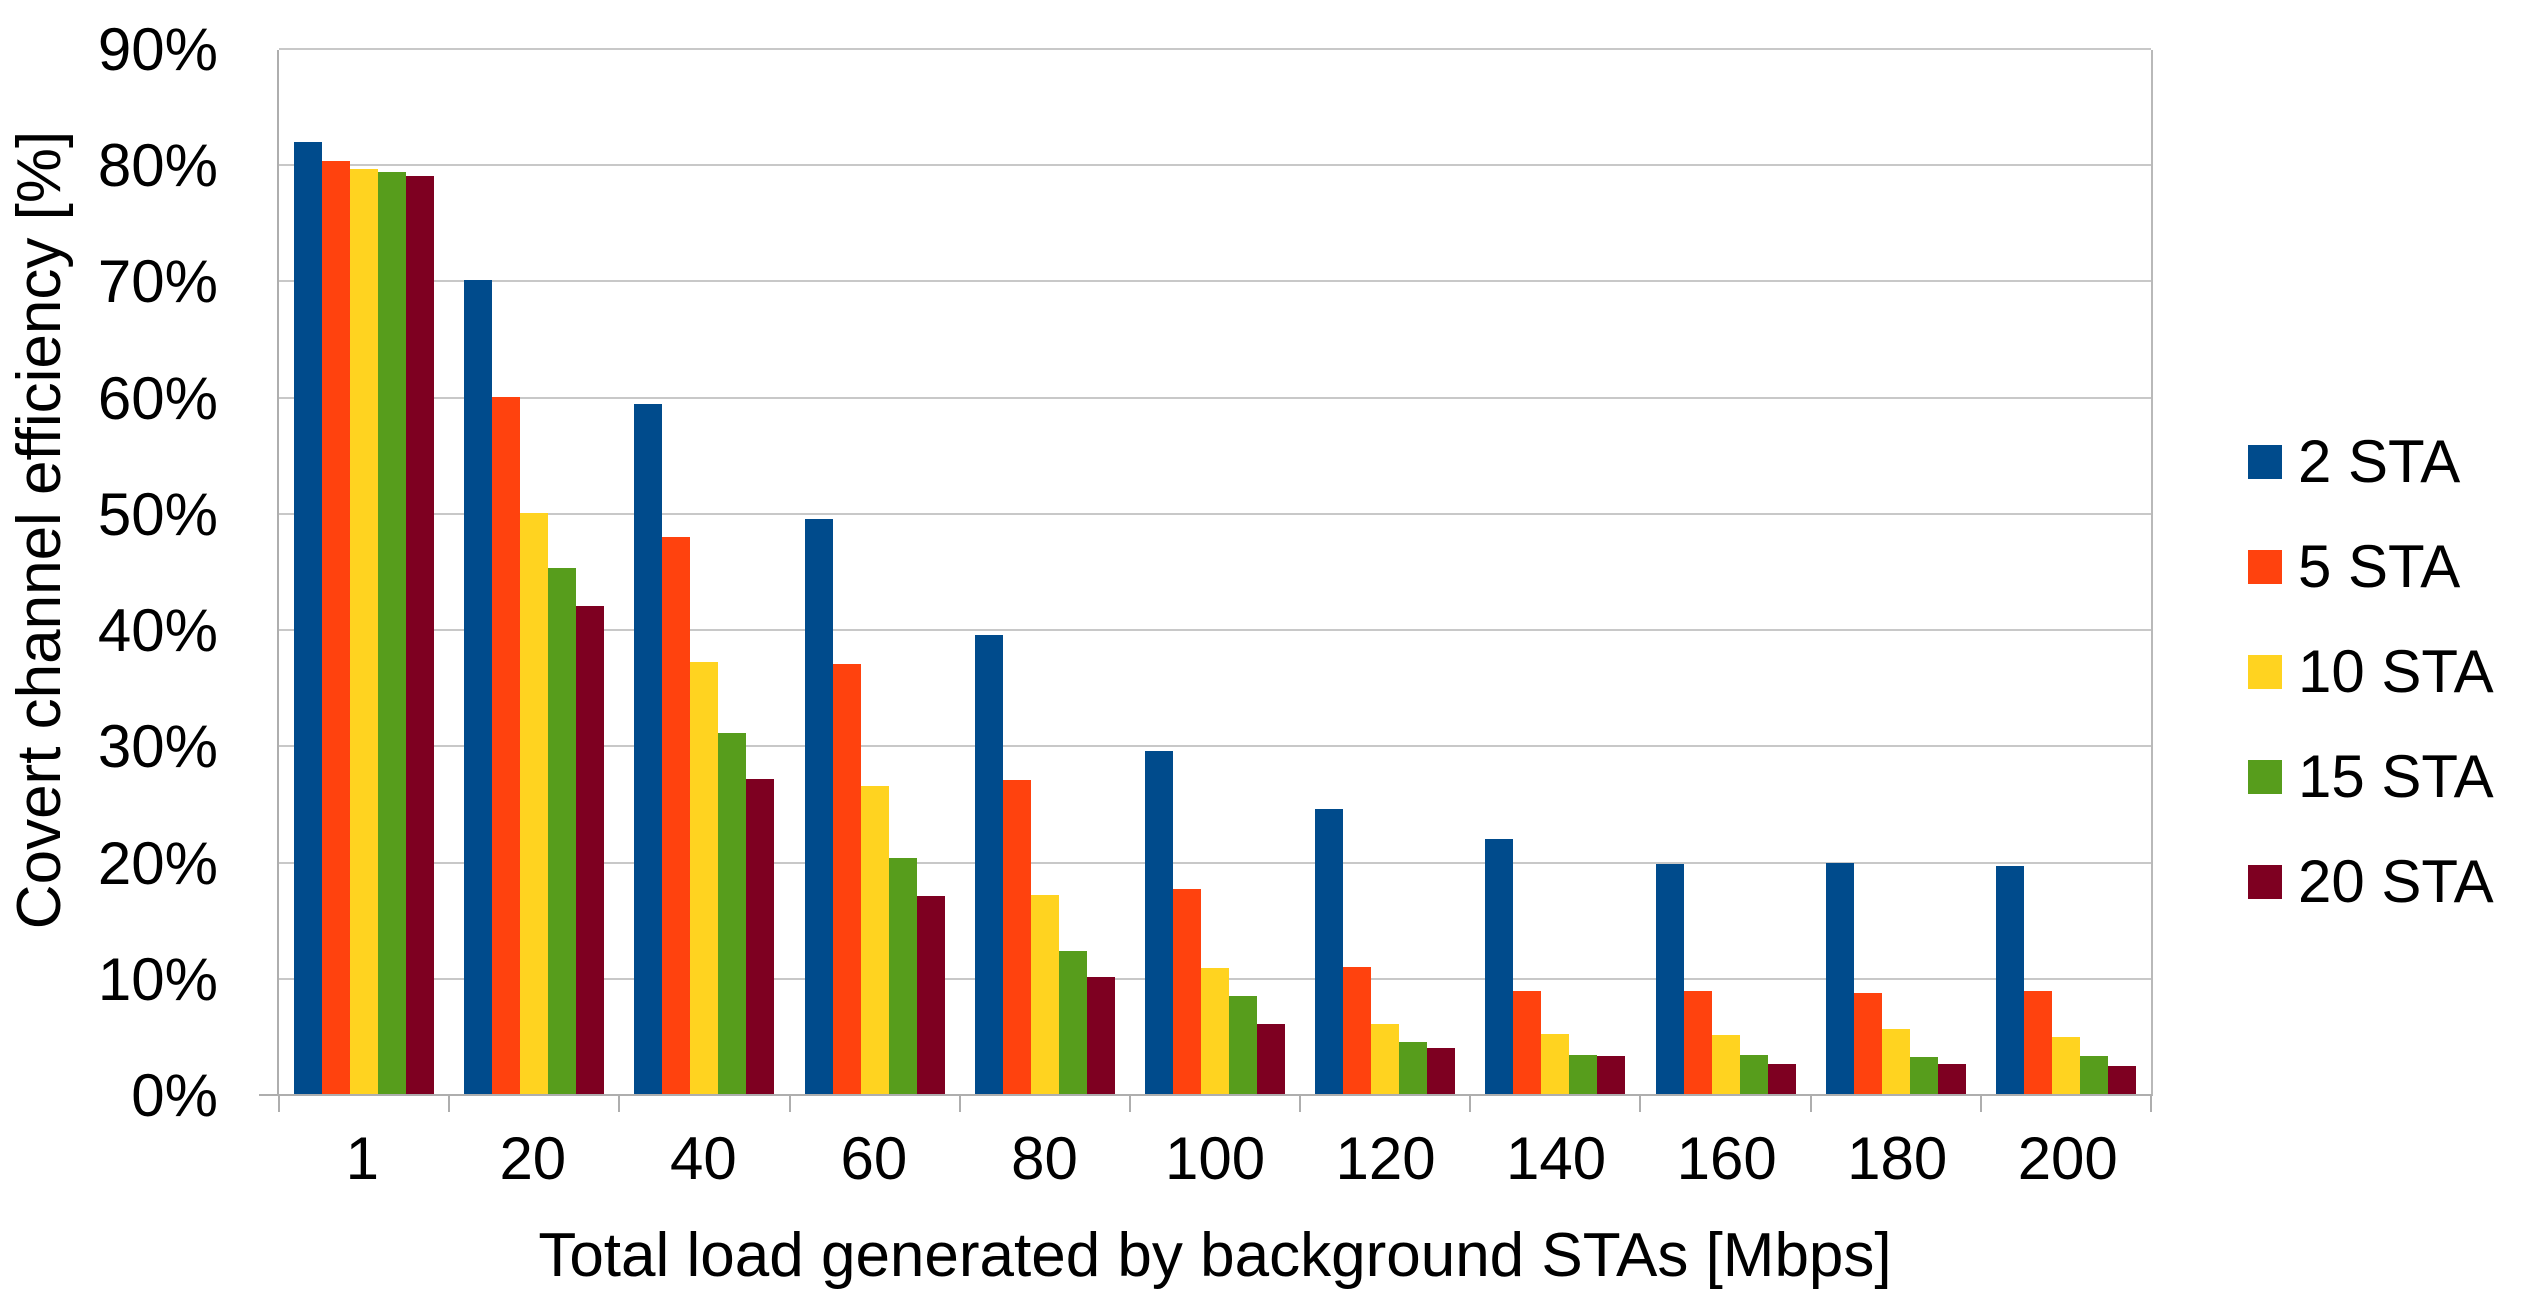 Image resolution: width=2523 pixels, height=1311 pixels. I want to click on category-group-20mbps, so click(534, 572).